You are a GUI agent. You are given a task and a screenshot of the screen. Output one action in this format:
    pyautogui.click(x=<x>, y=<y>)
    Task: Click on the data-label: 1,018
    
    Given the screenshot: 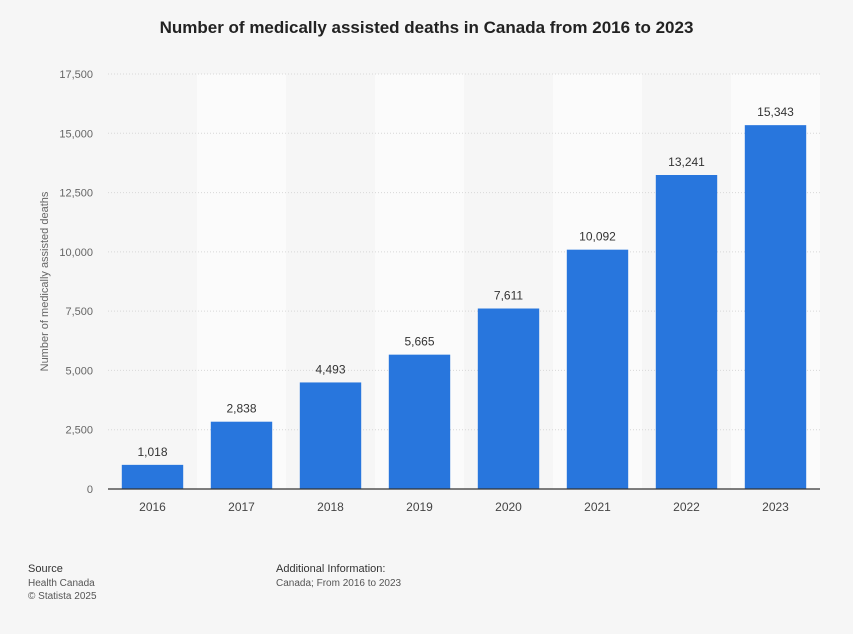 What is the action you would take?
    pyautogui.click(x=152, y=452)
    